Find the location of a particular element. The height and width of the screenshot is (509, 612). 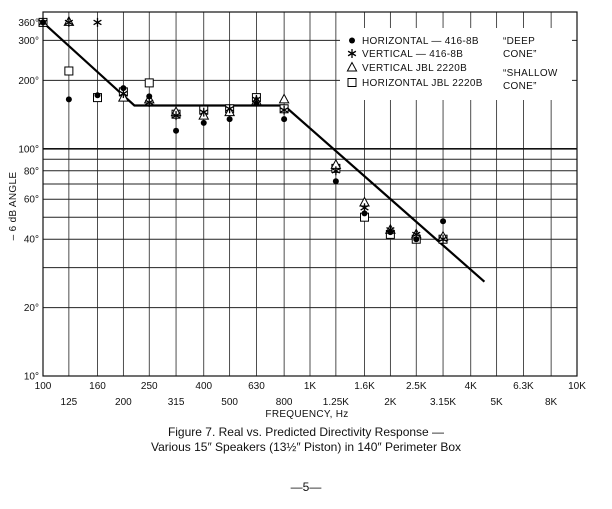

x-tick-label: 500 is located at coordinates (229, 402).